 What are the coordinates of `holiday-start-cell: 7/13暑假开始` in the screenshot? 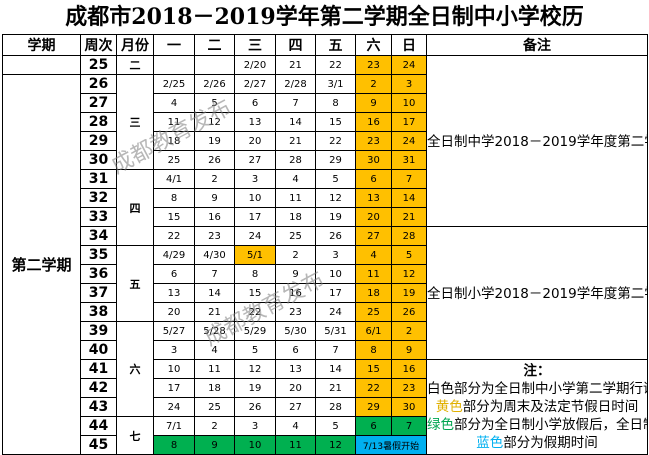 It's located at (391, 445).